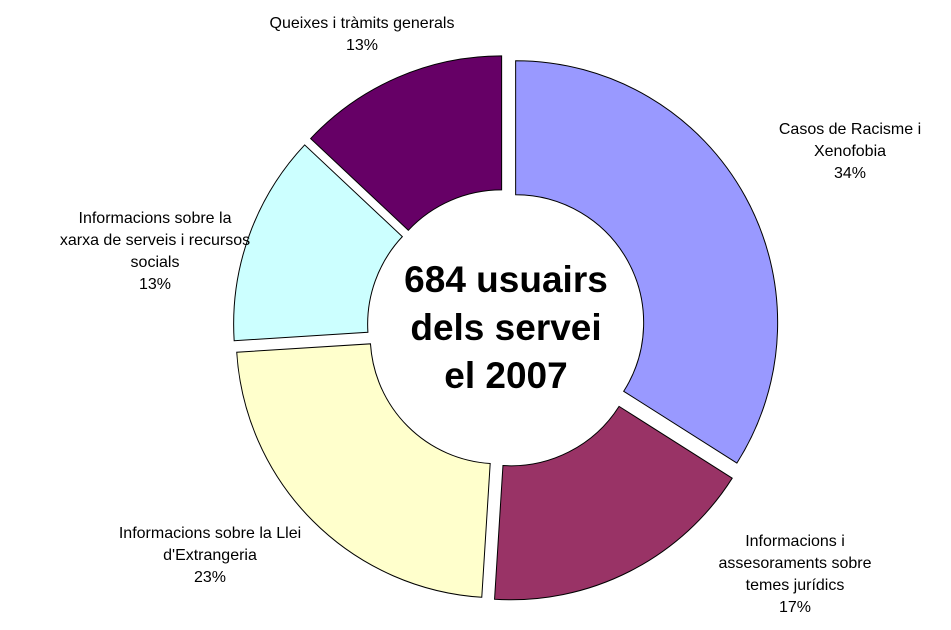 This screenshot has height=630, width=951. I want to click on value-label: 17%, so click(795, 607).